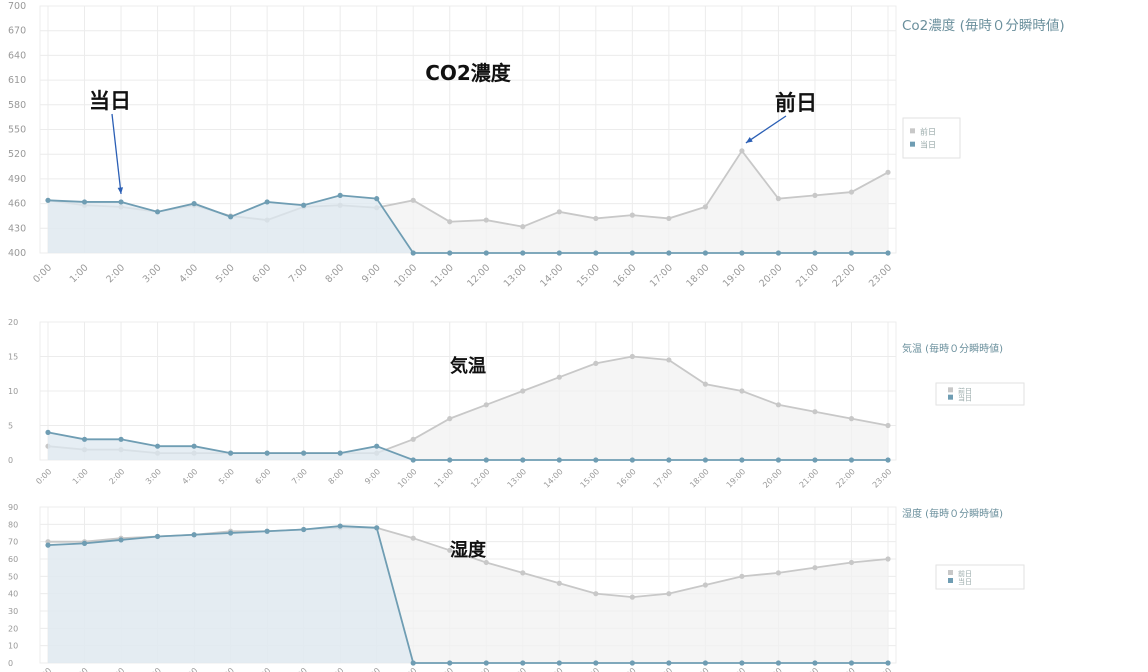  Describe the element at coordinates (468, 550) in the screenshot. I see `chart-title: 湿度` at that location.